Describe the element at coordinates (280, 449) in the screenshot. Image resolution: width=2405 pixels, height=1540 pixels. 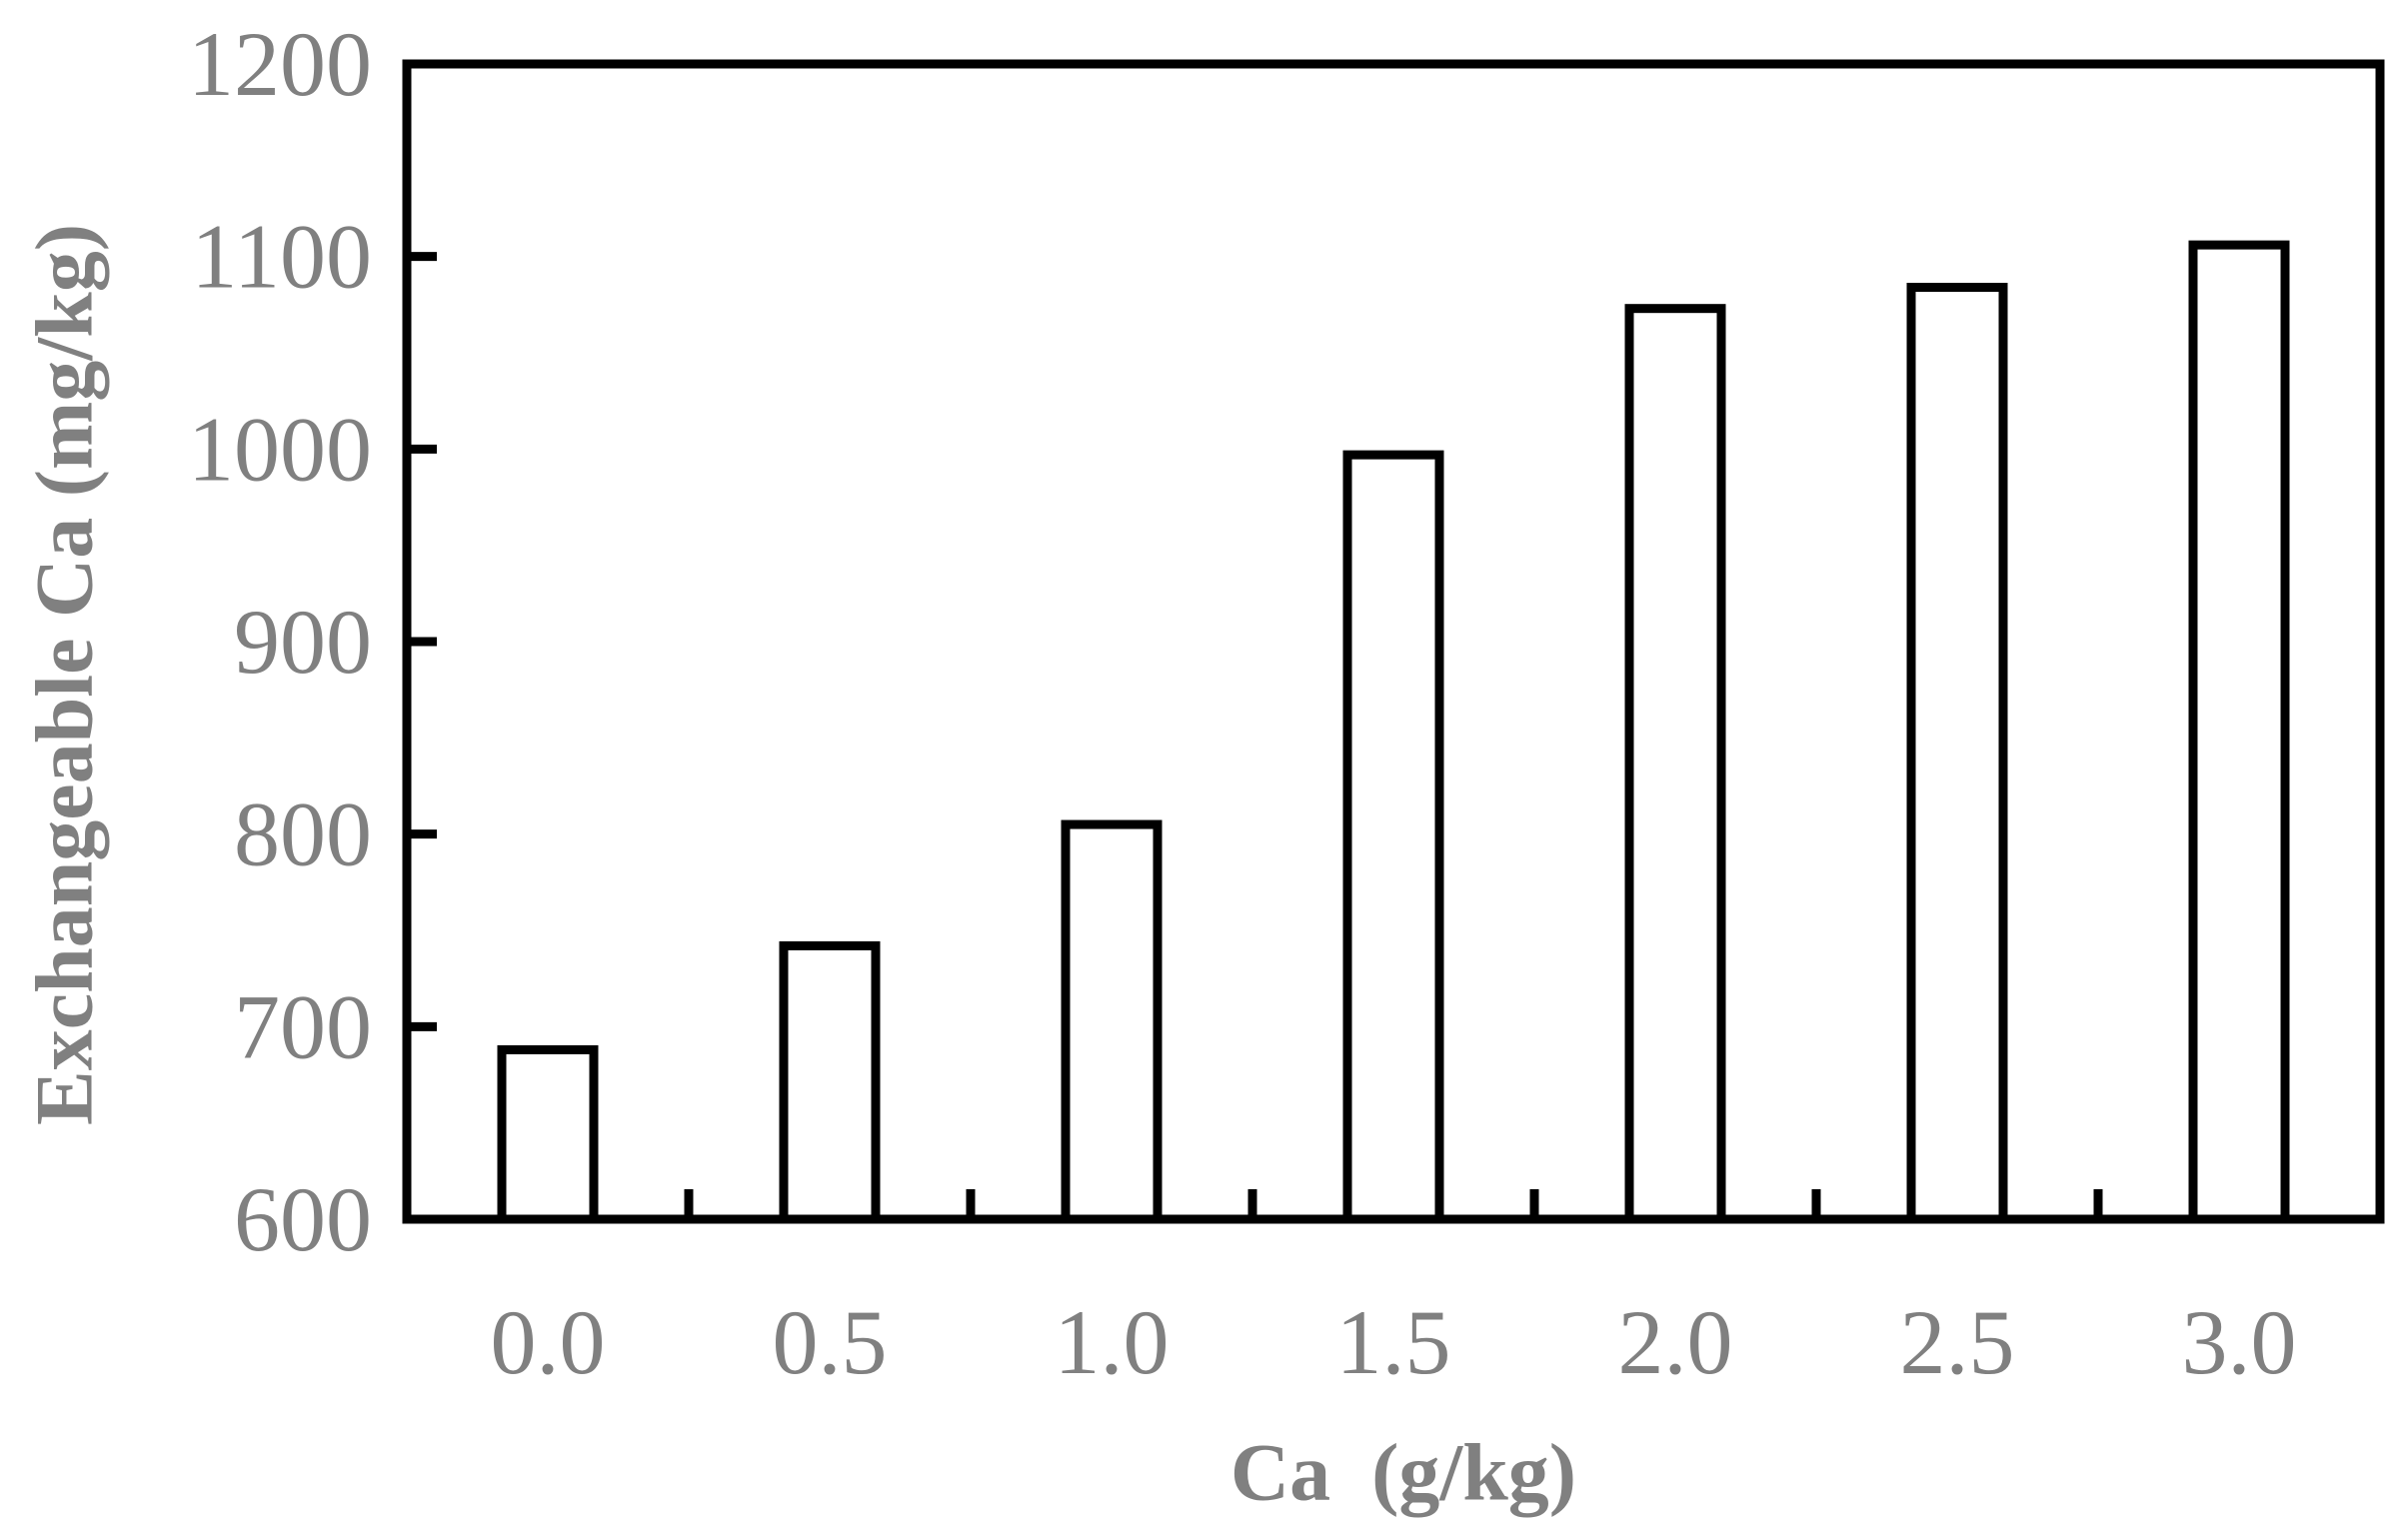
I see `y-tick-label: 1000` at that location.